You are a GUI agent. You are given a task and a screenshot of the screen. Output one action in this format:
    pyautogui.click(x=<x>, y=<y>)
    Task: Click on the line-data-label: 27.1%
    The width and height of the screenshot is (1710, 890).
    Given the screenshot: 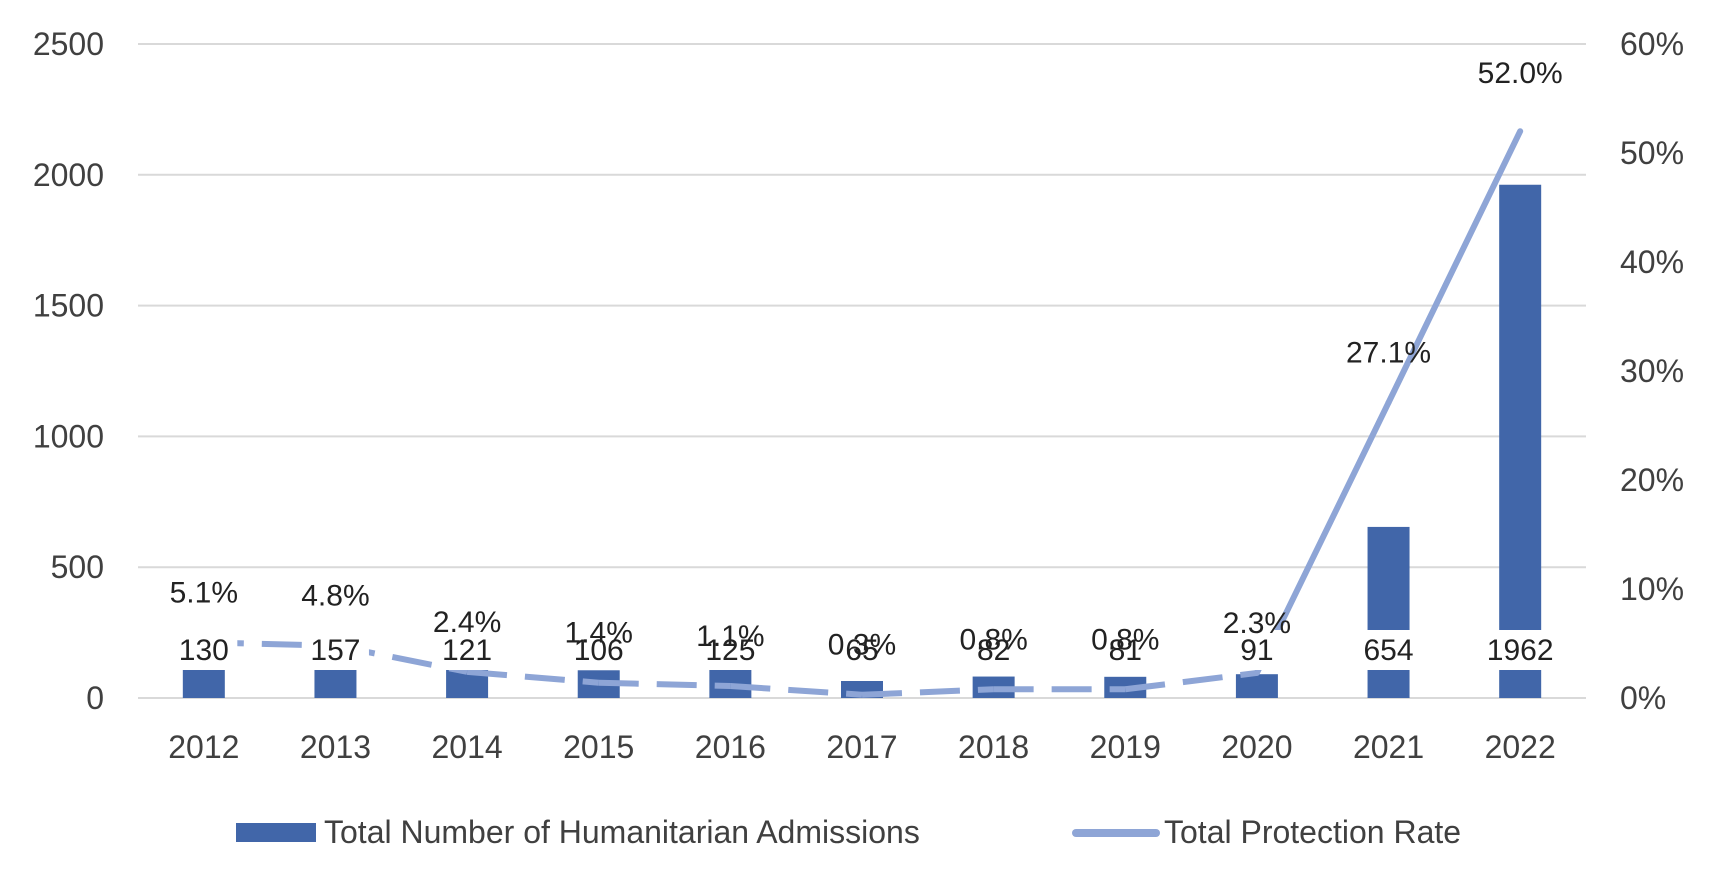 What is the action you would take?
    pyautogui.click(x=1388, y=353)
    